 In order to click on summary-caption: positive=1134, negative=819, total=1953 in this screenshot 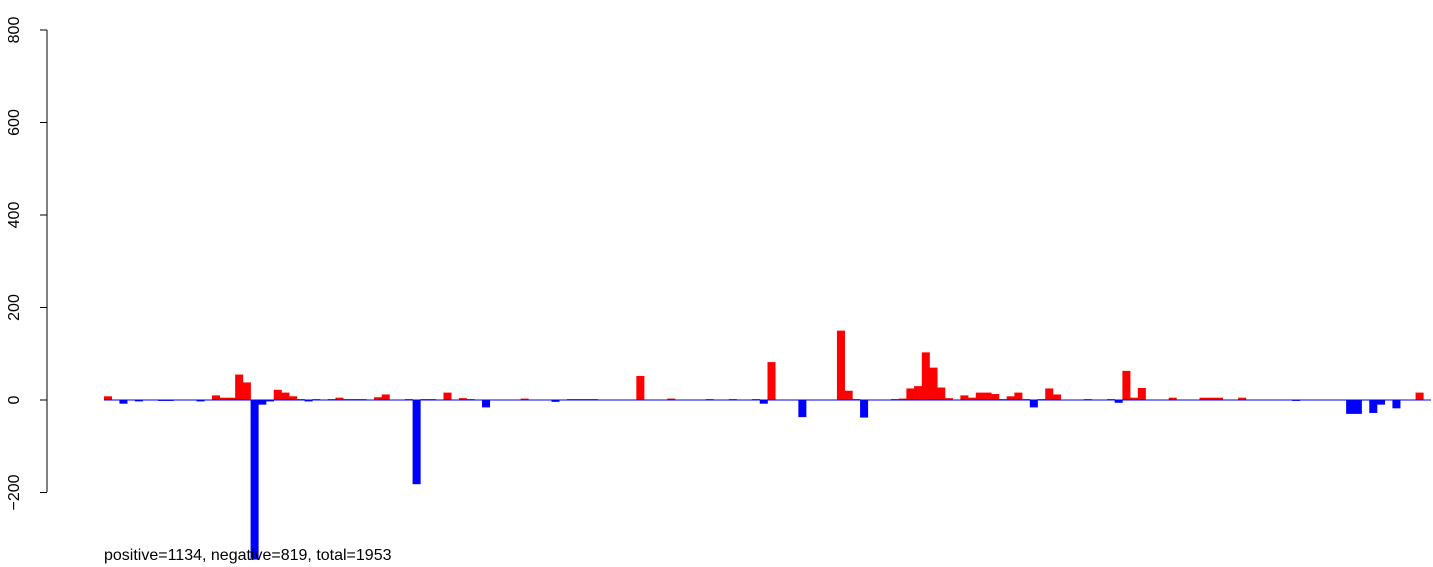, I will do `click(248, 555)`.